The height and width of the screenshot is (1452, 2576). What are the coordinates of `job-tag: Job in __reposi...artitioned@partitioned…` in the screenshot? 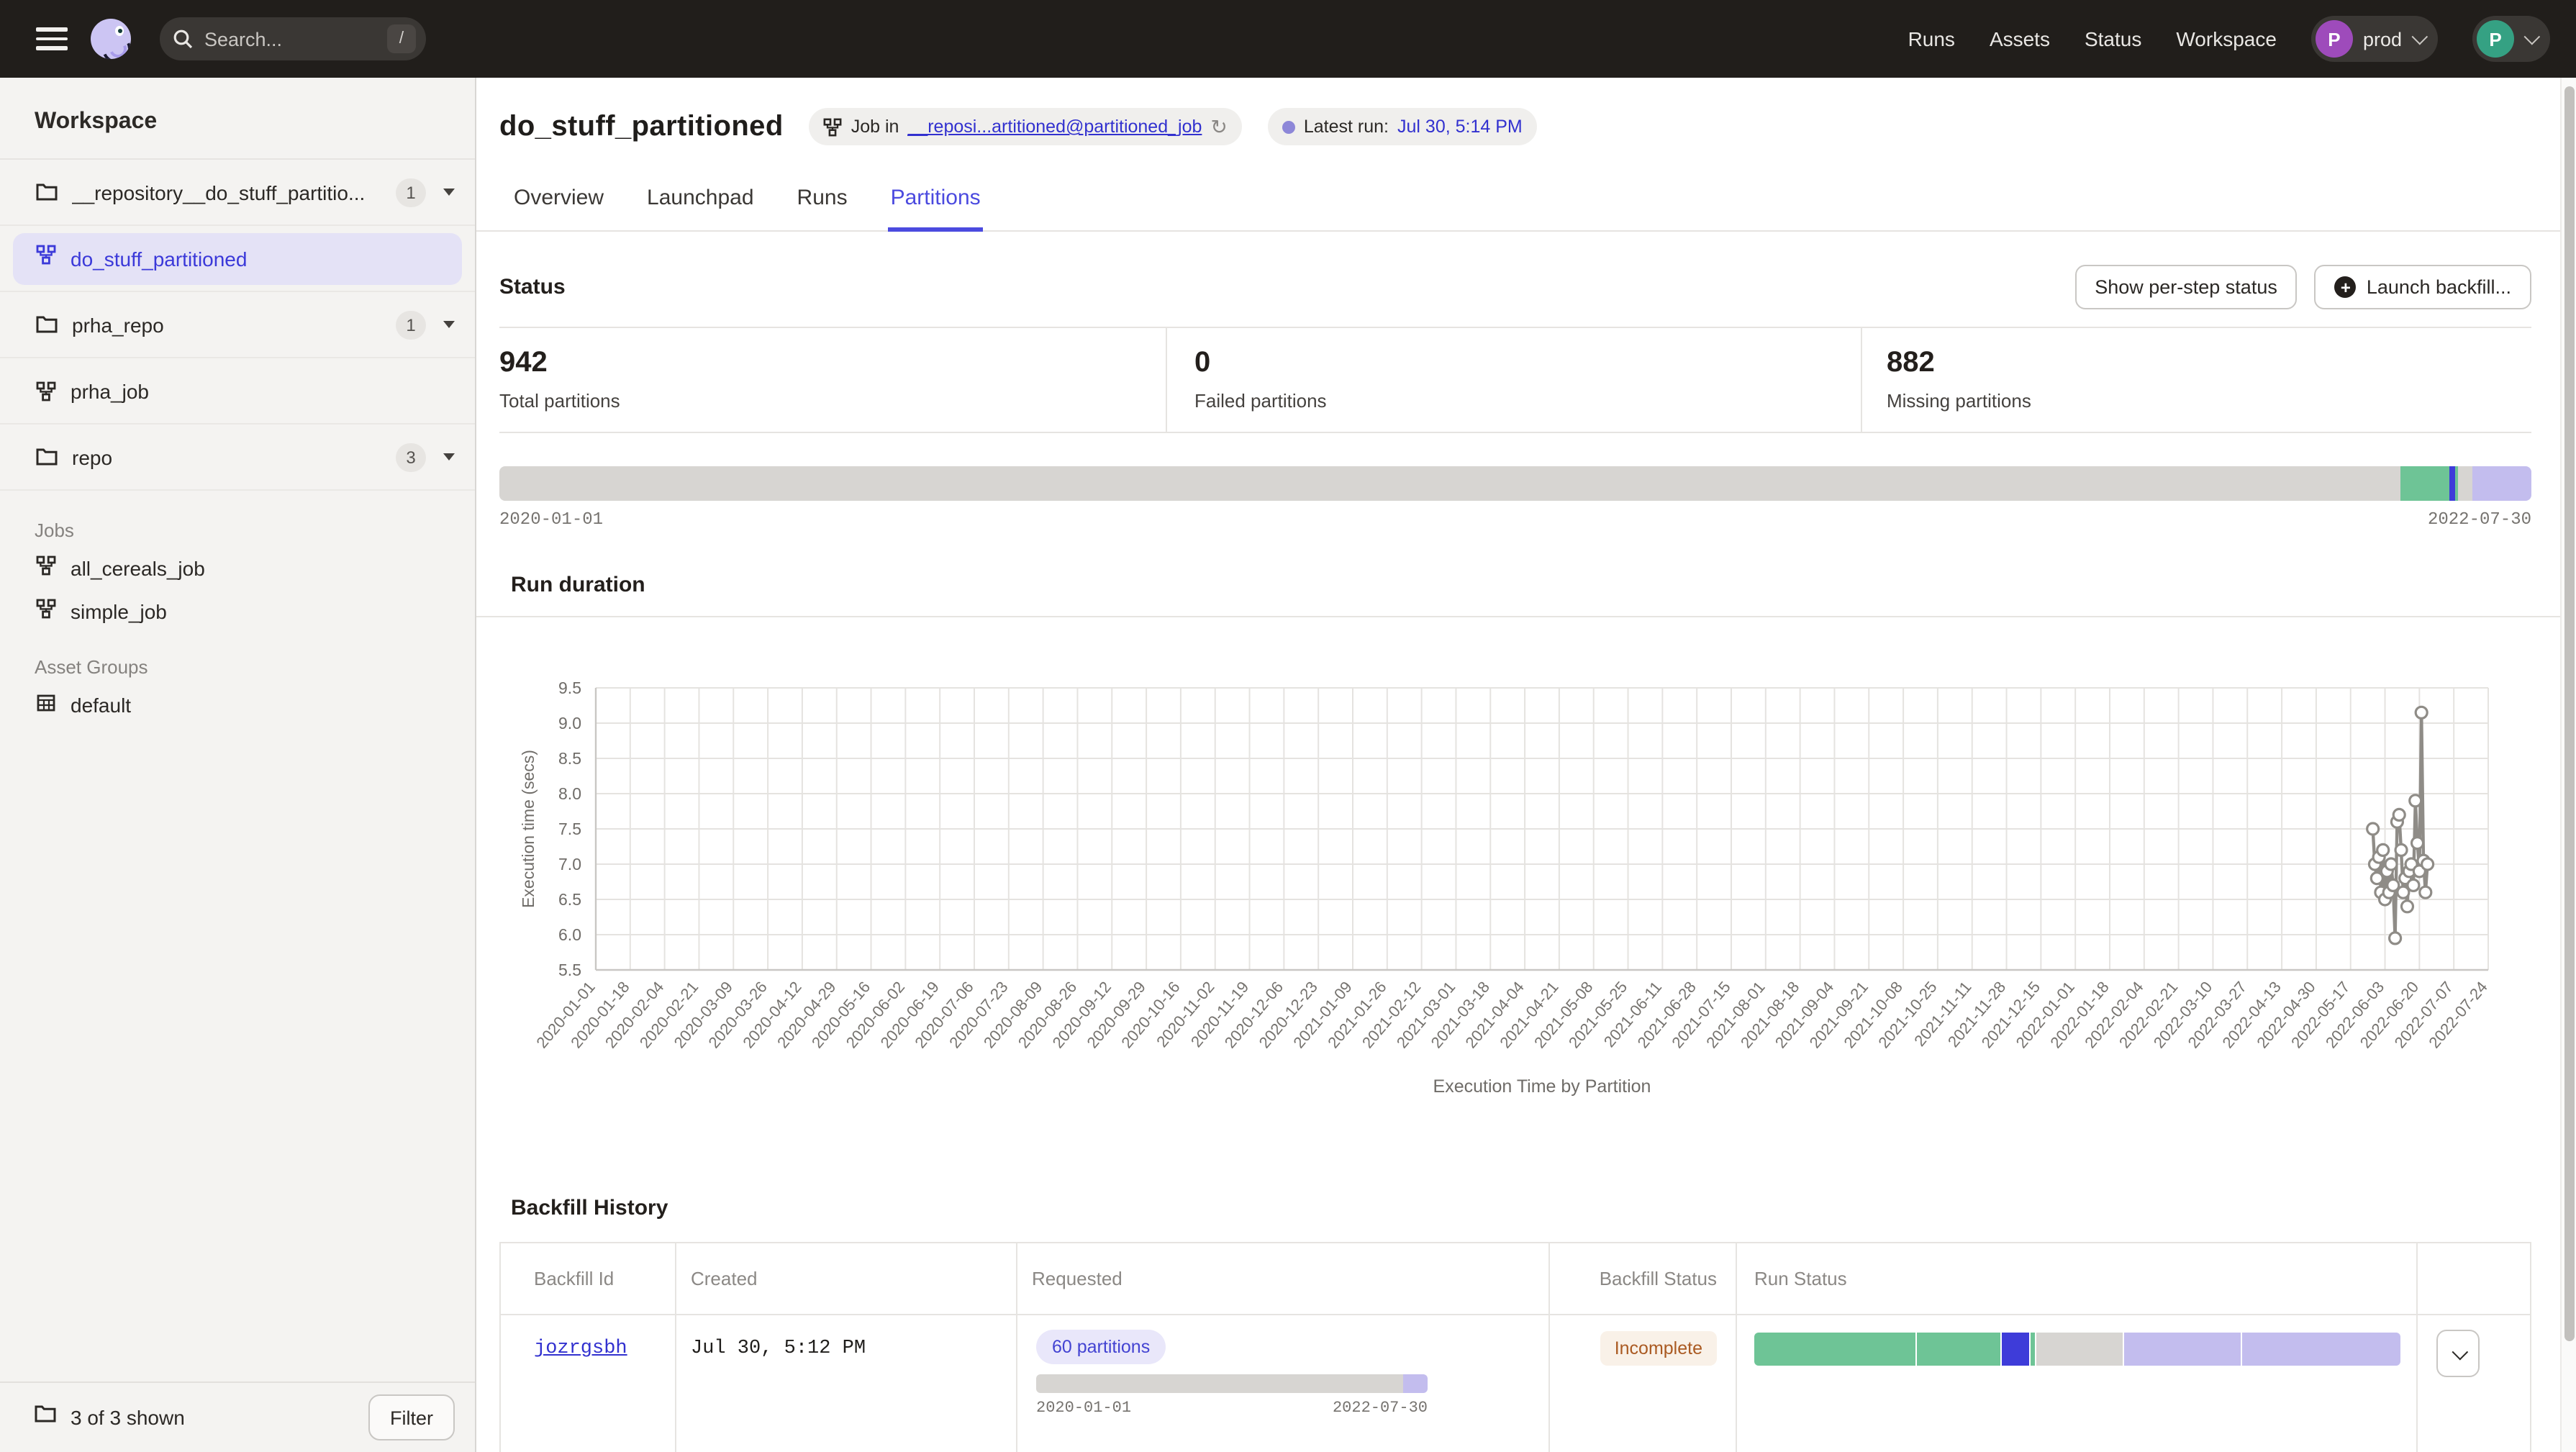 It's located at (1025, 126).